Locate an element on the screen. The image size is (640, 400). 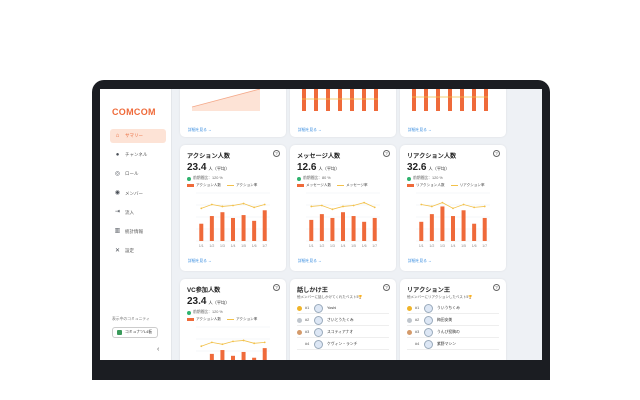
sidebar-item-role: ◎ ロール is located at coordinates (138, 174).